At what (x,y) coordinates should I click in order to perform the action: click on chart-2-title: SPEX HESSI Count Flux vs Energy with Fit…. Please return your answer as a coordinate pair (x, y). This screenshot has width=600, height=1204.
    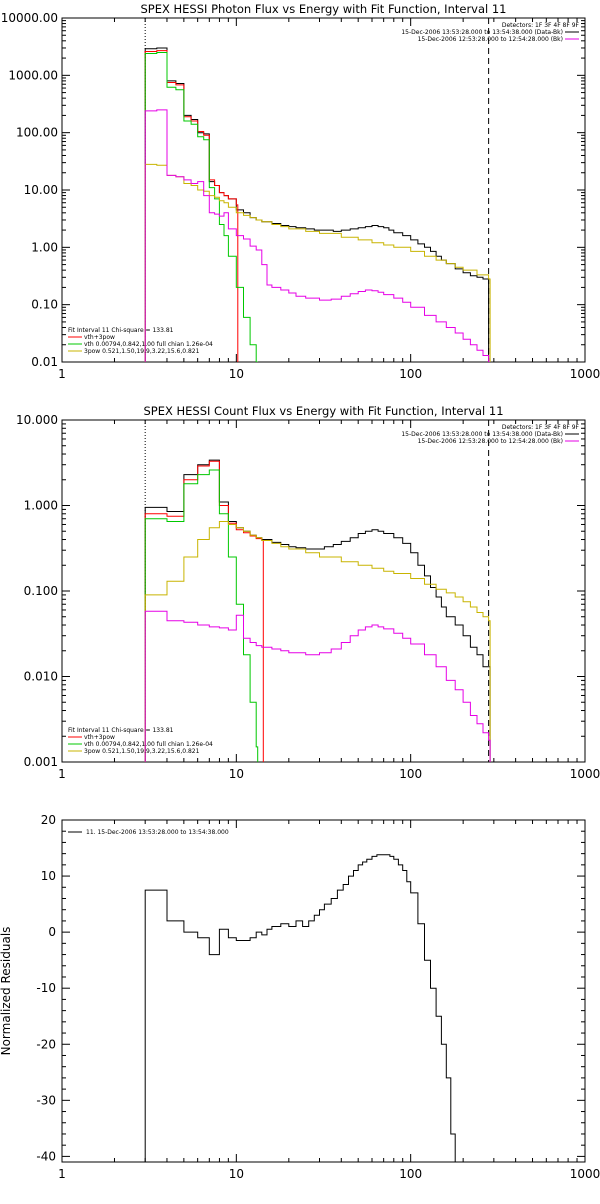
    Looking at the image, I should click on (323, 411).